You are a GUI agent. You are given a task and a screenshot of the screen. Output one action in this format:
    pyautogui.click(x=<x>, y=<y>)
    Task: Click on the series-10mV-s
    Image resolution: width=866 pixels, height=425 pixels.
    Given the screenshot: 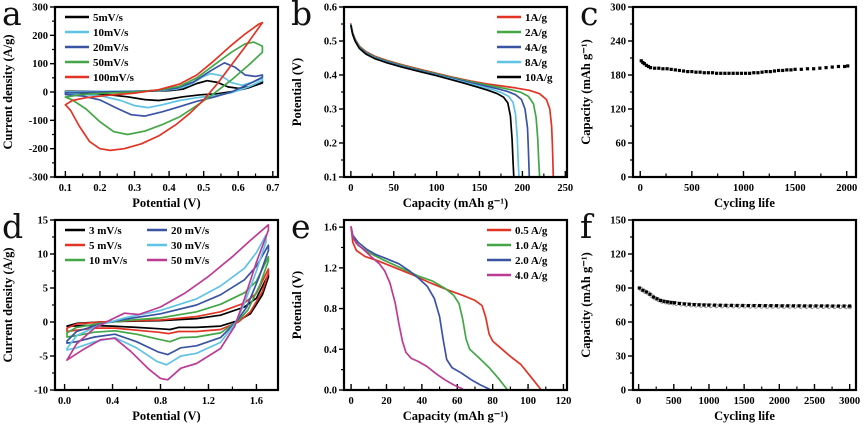 What is the action you would take?
    pyautogui.click(x=164, y=90)
    